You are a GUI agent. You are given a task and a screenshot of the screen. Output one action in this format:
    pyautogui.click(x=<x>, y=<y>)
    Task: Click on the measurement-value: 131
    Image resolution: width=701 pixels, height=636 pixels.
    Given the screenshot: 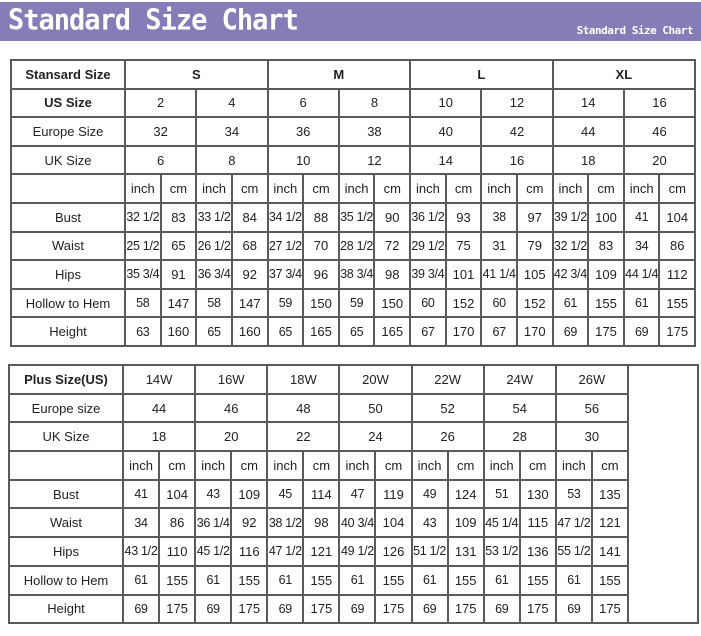 What is the action you would take?
    pyautogui.click(x=465, y=551)
    